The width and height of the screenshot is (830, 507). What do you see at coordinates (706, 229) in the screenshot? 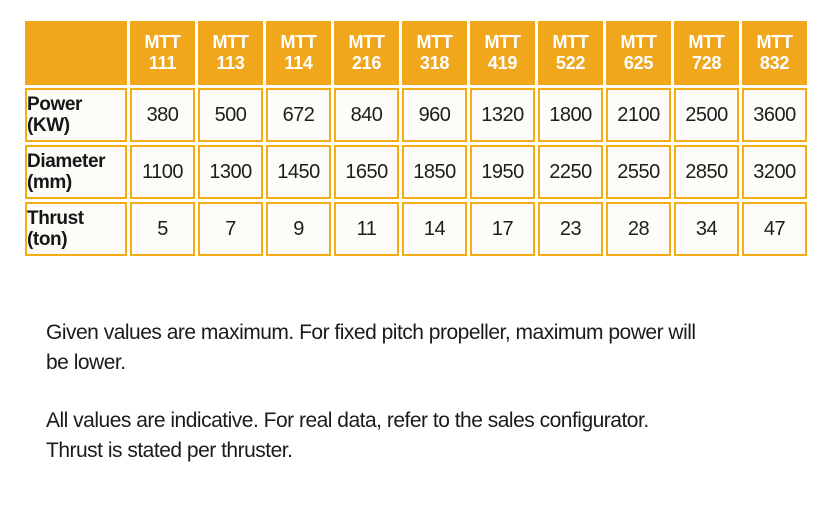
I see `value-cell: 34` at bounding box center [706, 229].